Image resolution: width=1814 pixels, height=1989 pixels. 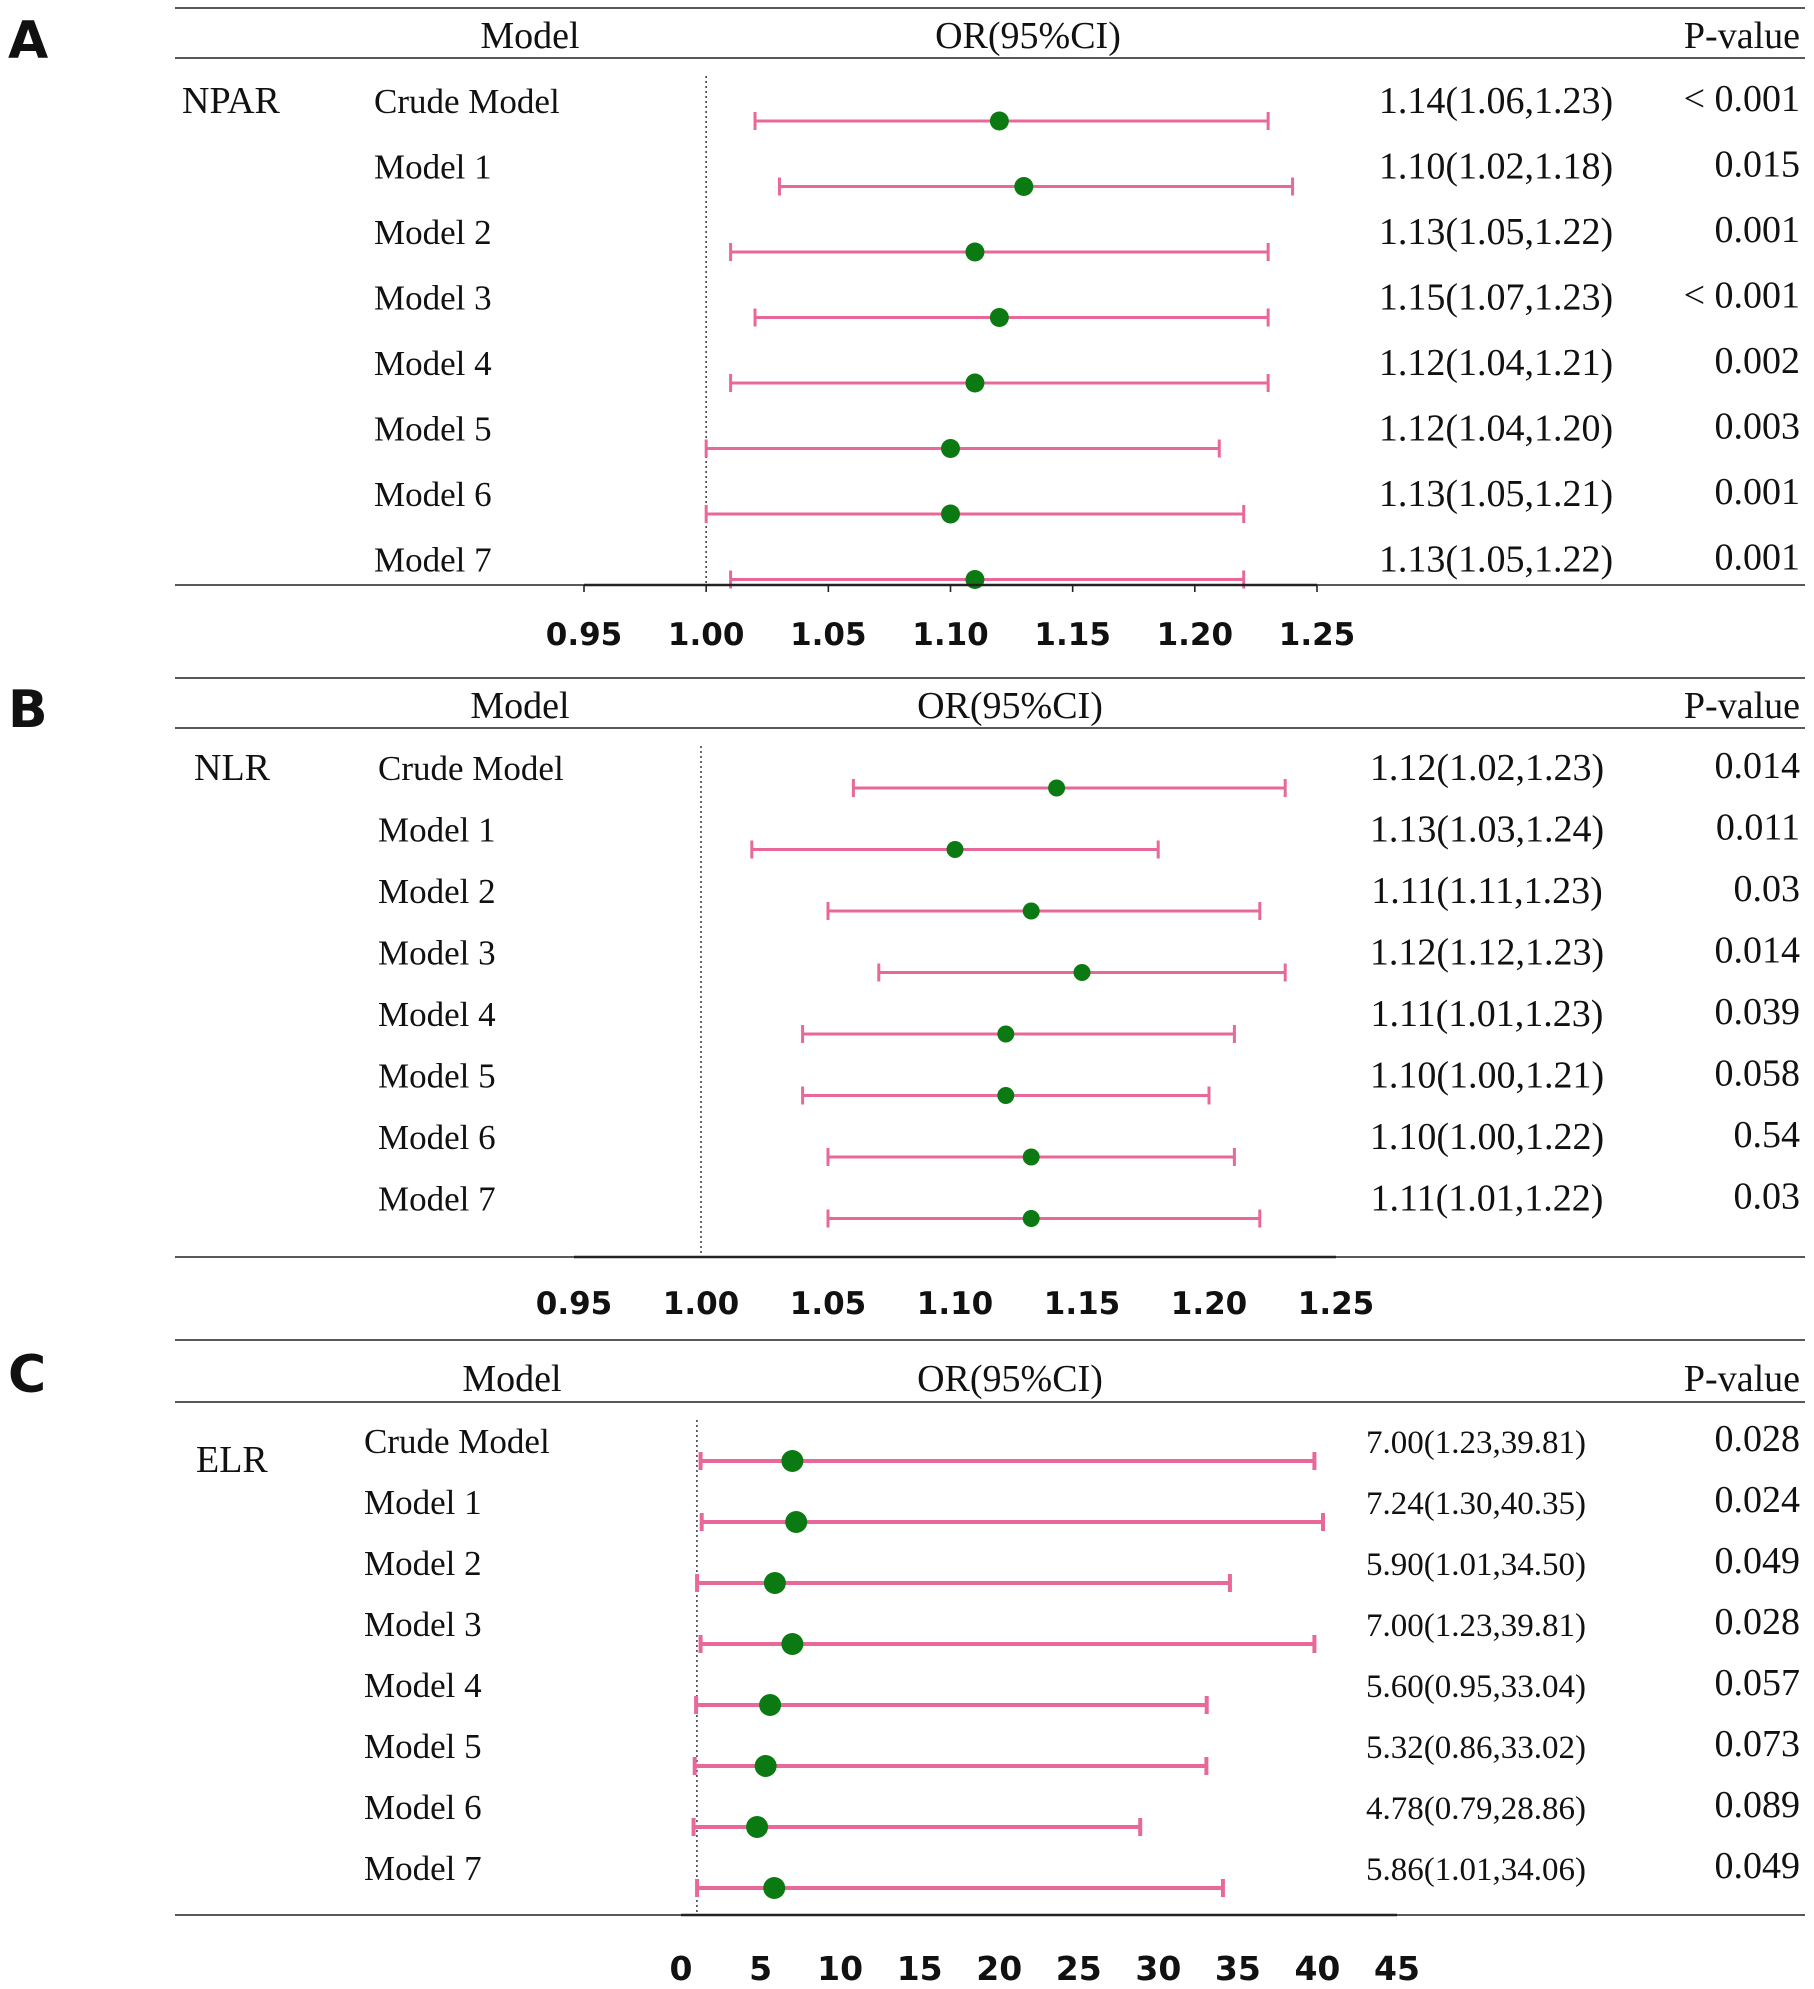 What do you see at coordinates (828, 635) in the screenshot?
I see `x-tick-label: 1.05` at bounding box center [828, 635].